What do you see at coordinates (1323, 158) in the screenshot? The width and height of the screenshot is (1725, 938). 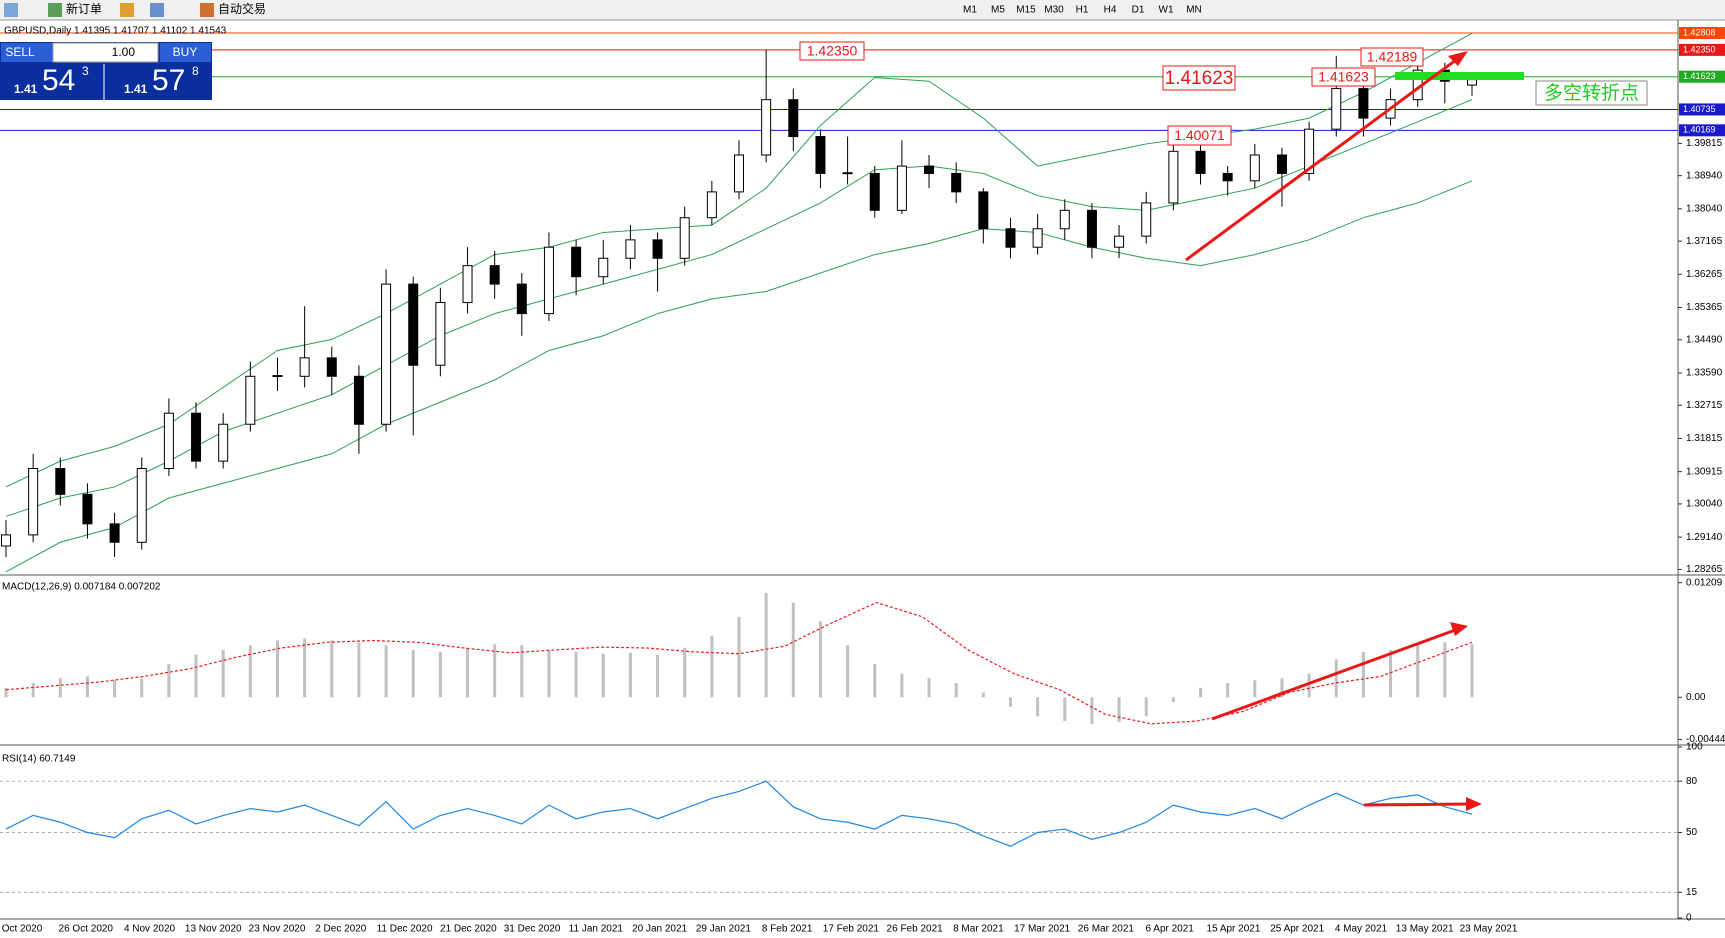 I see `trend-arrow` at bounding box center [1323, 158].